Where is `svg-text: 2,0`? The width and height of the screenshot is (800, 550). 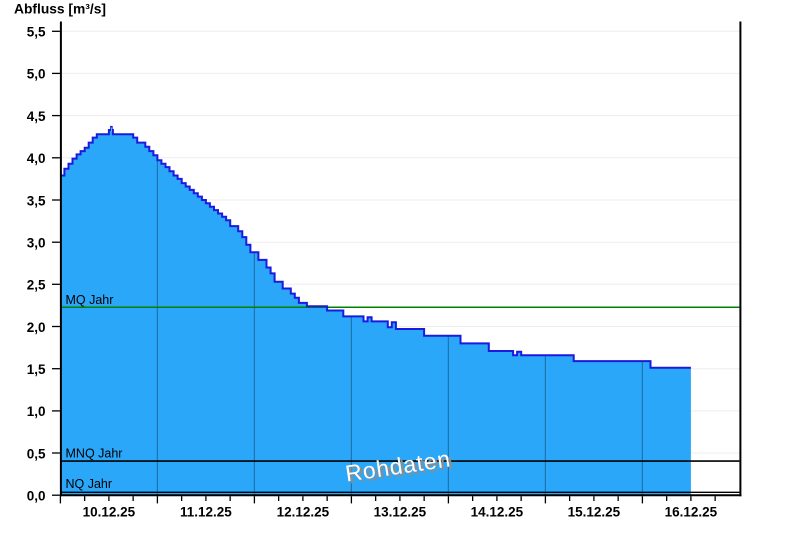
svg-text: 2,0 is located at coordinates (36, 327).